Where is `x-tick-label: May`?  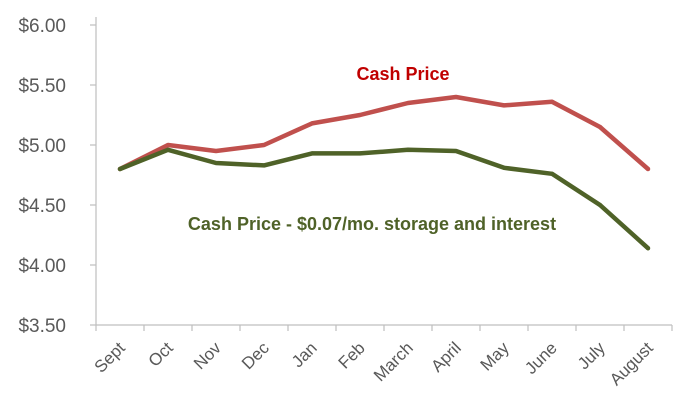
x-tick-label: May is located at coordinates (495, 356).